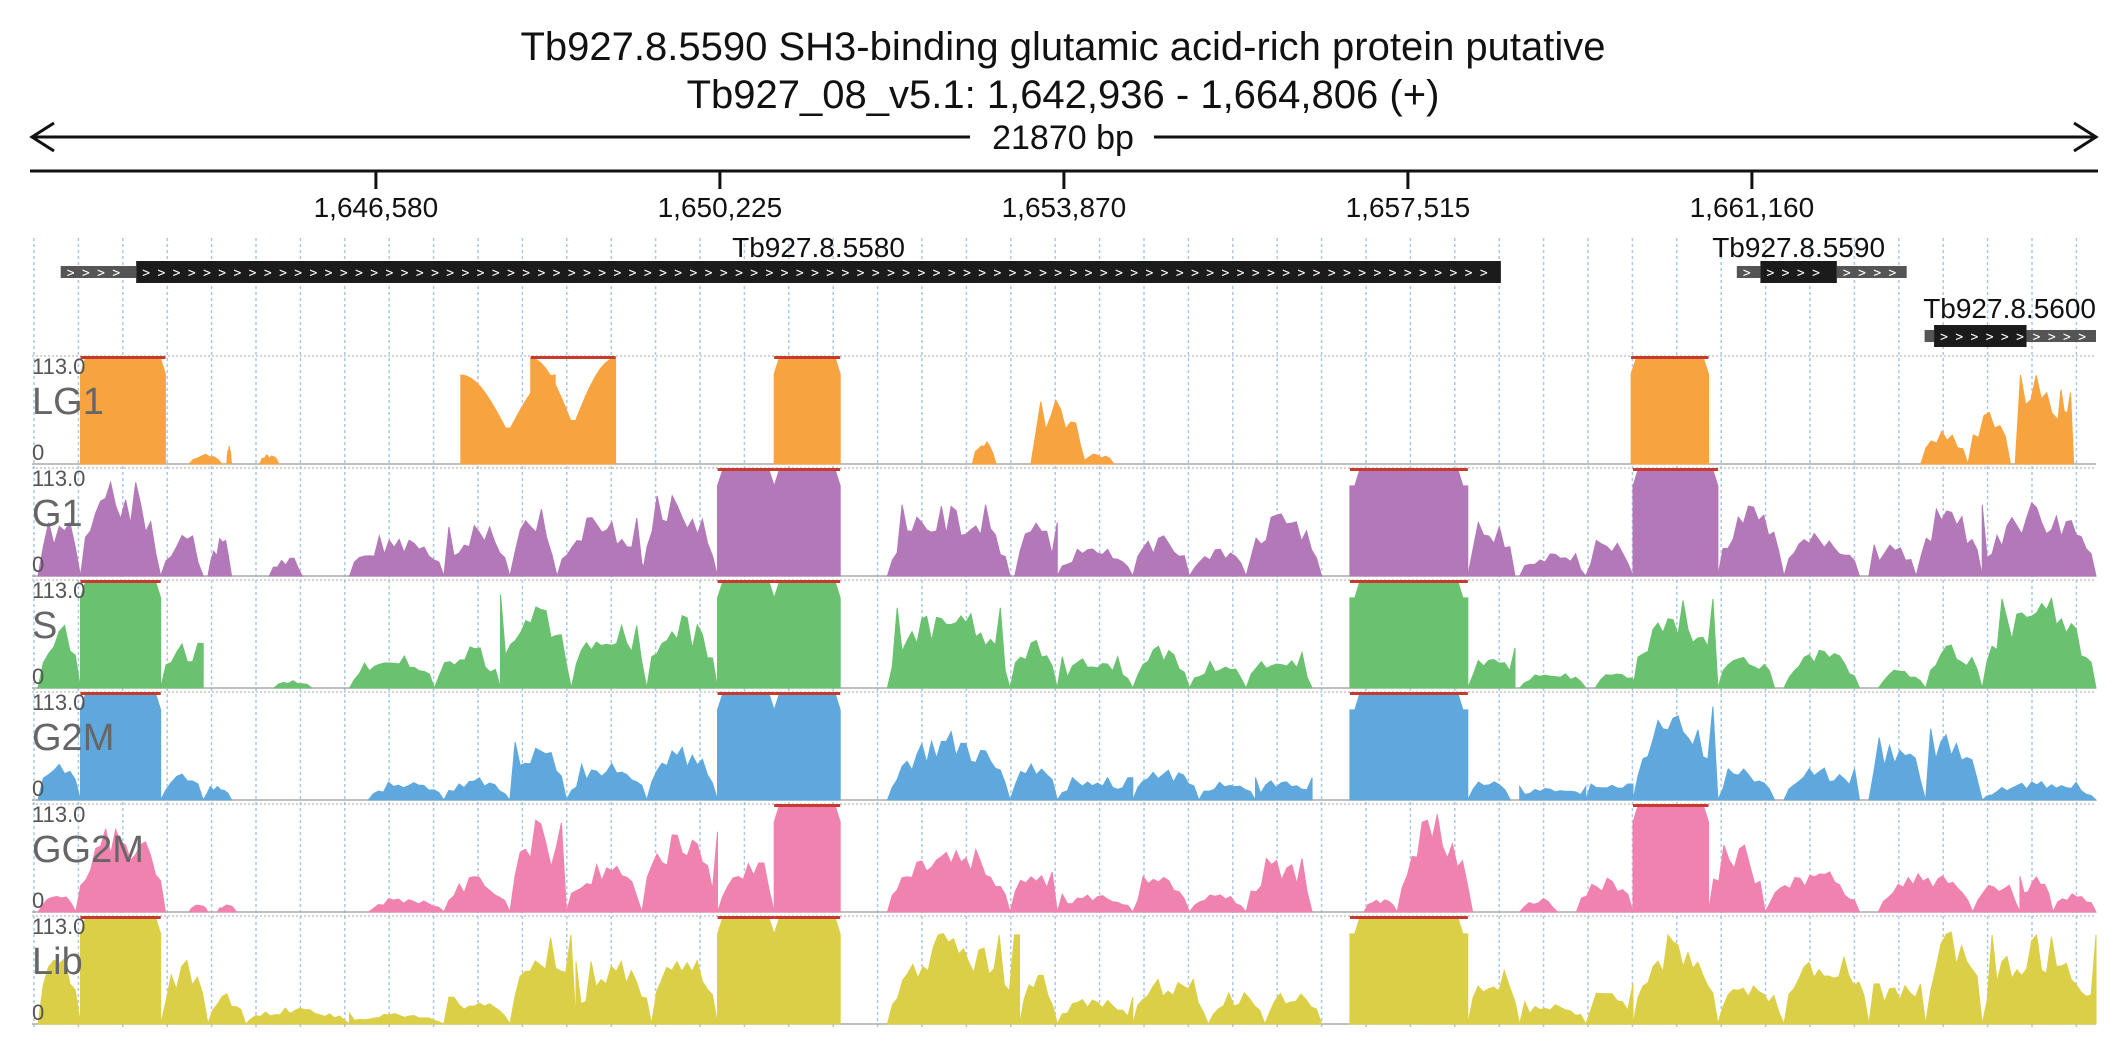 Image resolution: width=2126 pixels, height=1058 pixels. What do you see at coordinates (1064, 409) in the screenshot?
I see `coverage-track: 113.0 0 LG1` at bounding box center [1064, 409].